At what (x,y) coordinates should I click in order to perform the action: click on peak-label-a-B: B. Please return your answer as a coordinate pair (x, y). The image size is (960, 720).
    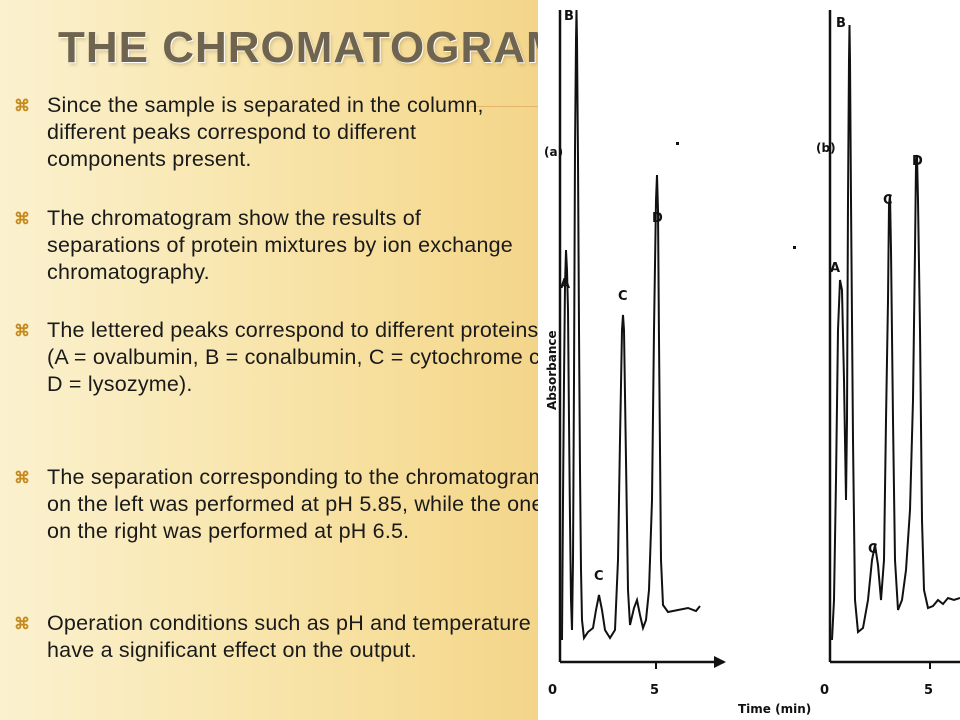
    Looking at the image, I should click on (569, 16).